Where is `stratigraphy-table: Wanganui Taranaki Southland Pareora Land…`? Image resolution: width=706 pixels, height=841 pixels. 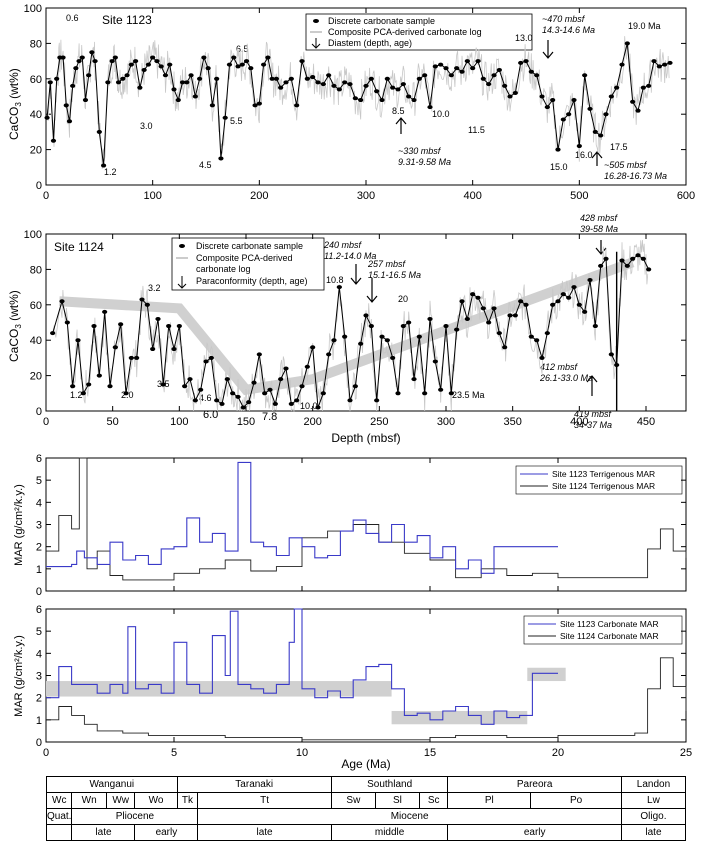 stratigraphy-table: Wanganui Taranaki Southland Pareora Land… is located at coordinates (366, 808).